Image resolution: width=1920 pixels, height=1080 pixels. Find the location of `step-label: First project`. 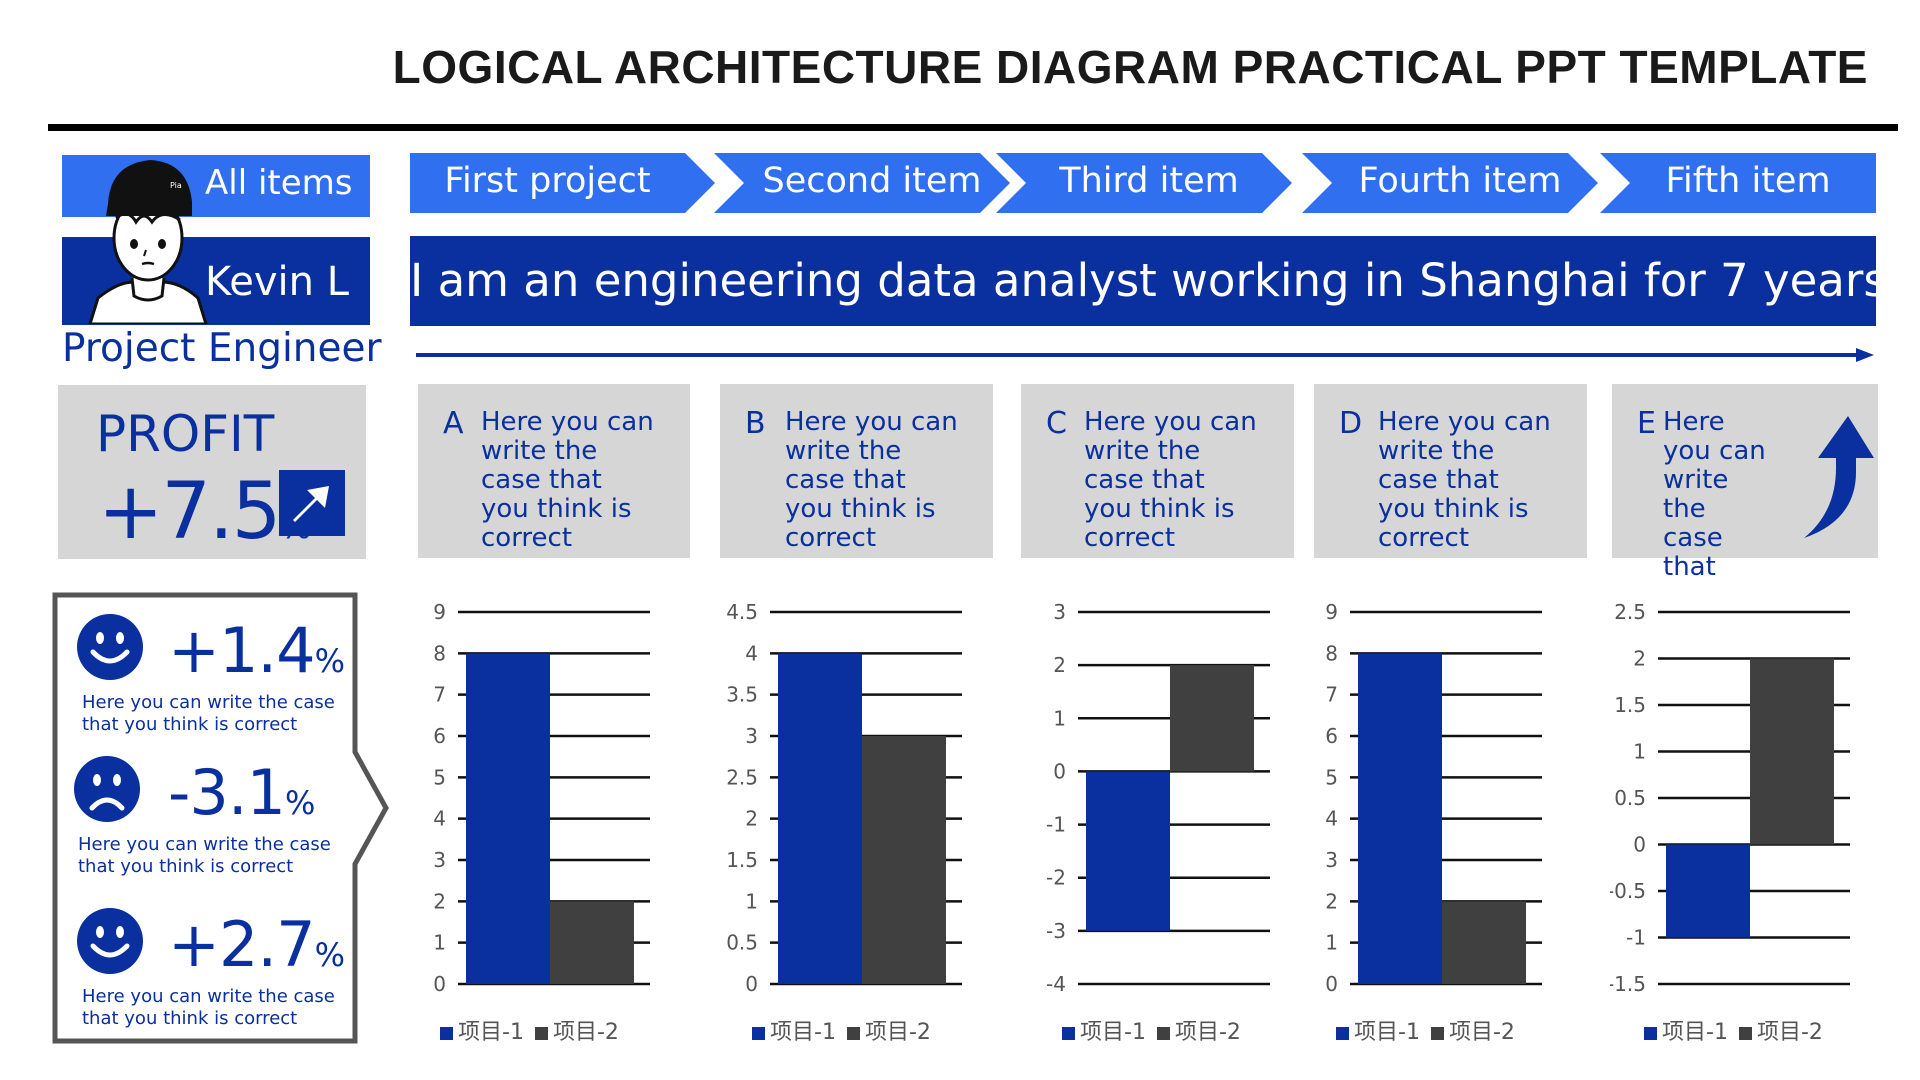

step-label: First project is located at coordinates (547, 181).